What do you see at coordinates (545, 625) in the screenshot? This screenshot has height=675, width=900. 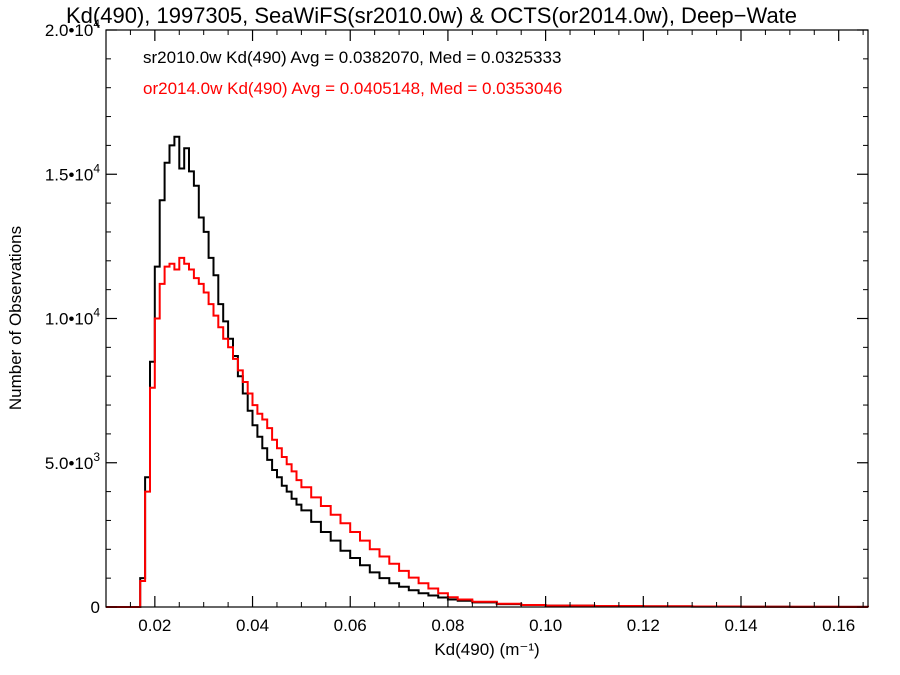 I see `x-tick-label: 0.10` at bounding box center [545, 625].